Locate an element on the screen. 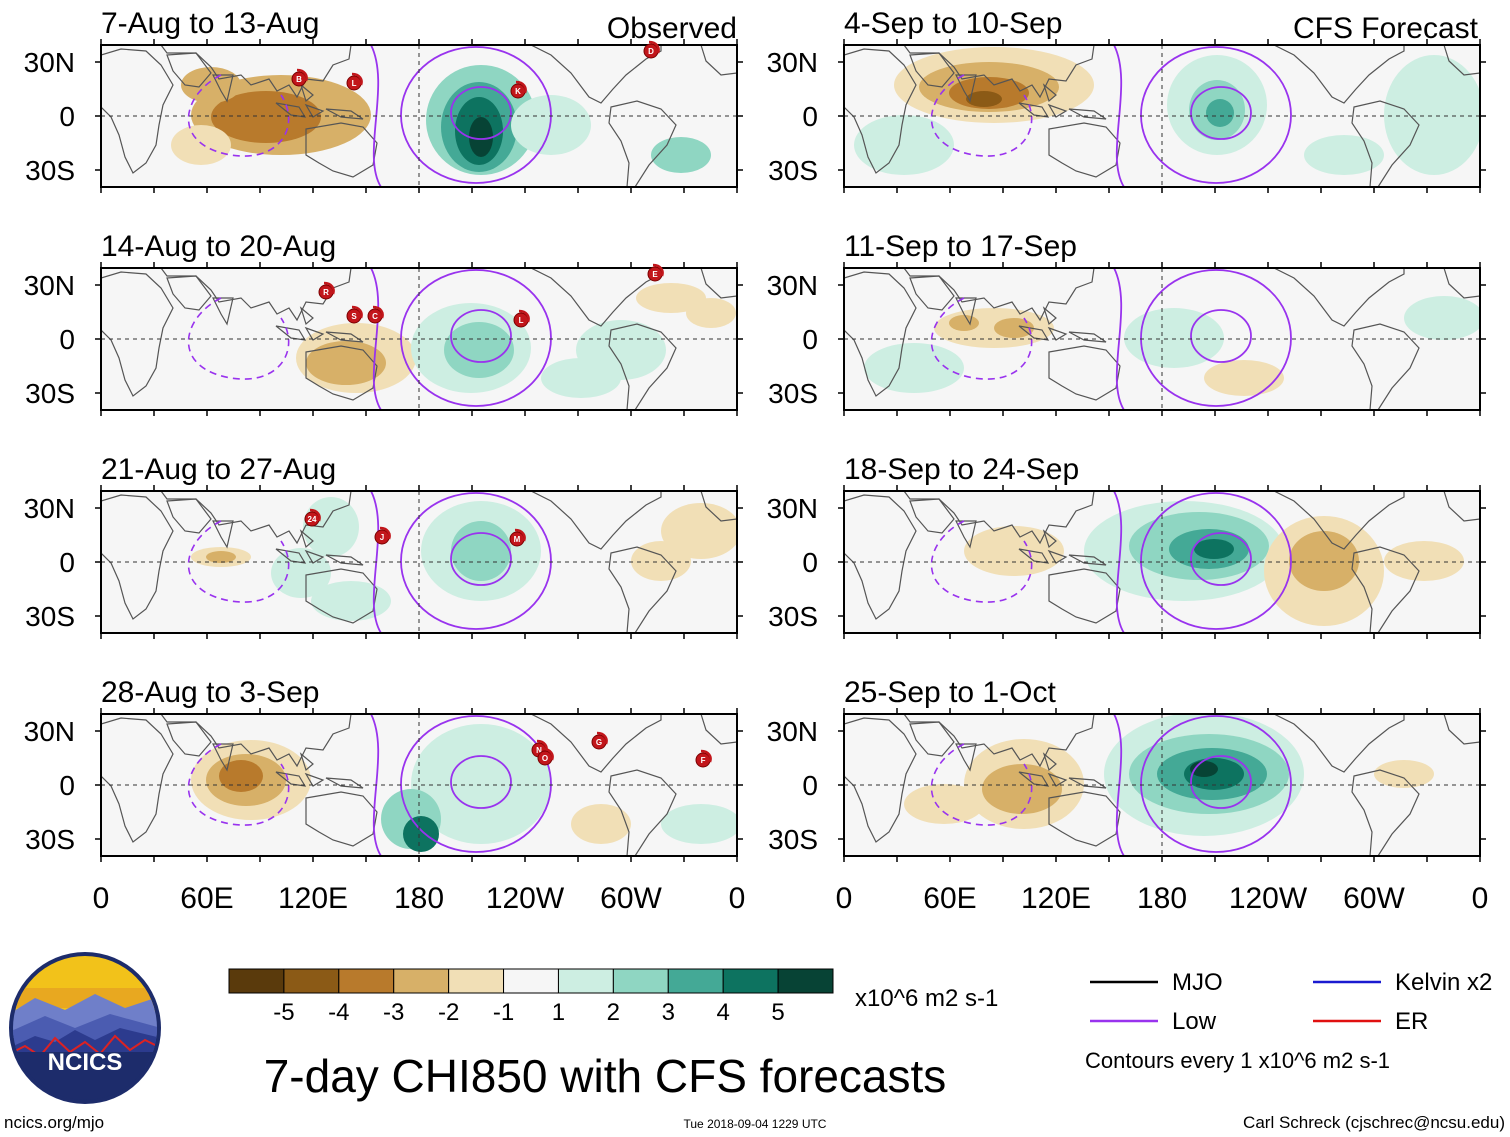  colorbar-tick-label: 3 is located at coordinates (668, 1012).